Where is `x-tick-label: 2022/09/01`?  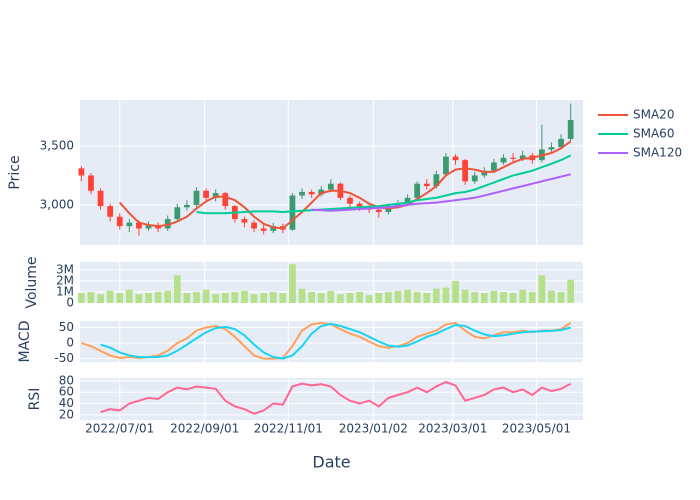
x-tick-label: 2022/09/01 is located at coordinates (204, 429).